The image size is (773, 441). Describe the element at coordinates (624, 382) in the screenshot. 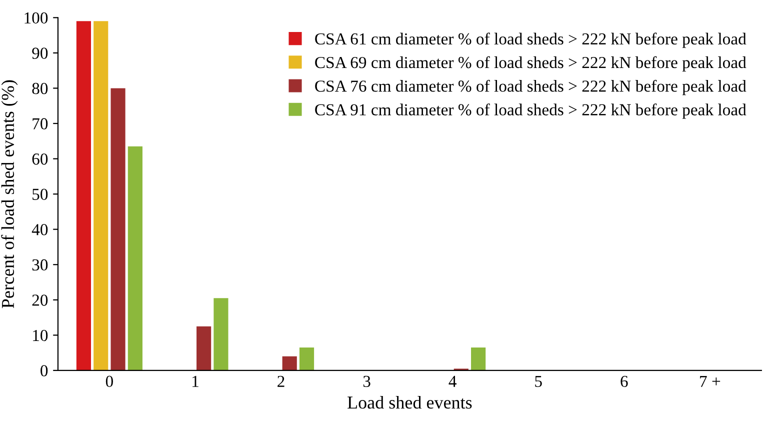

I see `x-tick-label: 6` at that location.